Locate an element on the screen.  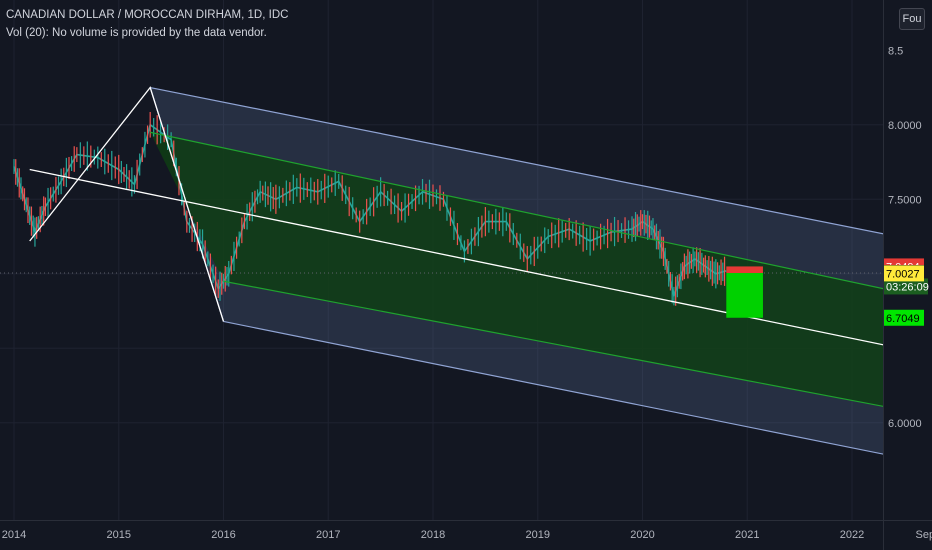
x-tick-label-7: 2021 is located at coordinates (747, 535).